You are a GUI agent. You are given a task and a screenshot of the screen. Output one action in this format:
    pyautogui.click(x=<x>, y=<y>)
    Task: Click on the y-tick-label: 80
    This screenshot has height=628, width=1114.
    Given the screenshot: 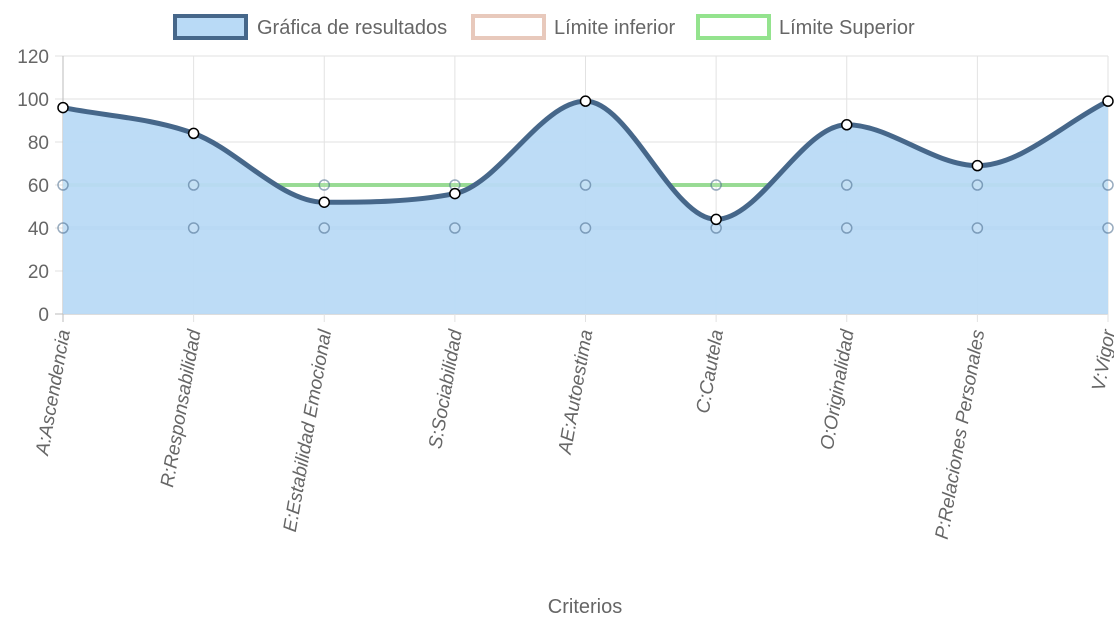 What is the action you would take?
    pyautogui.click(x=38, y=143)
    